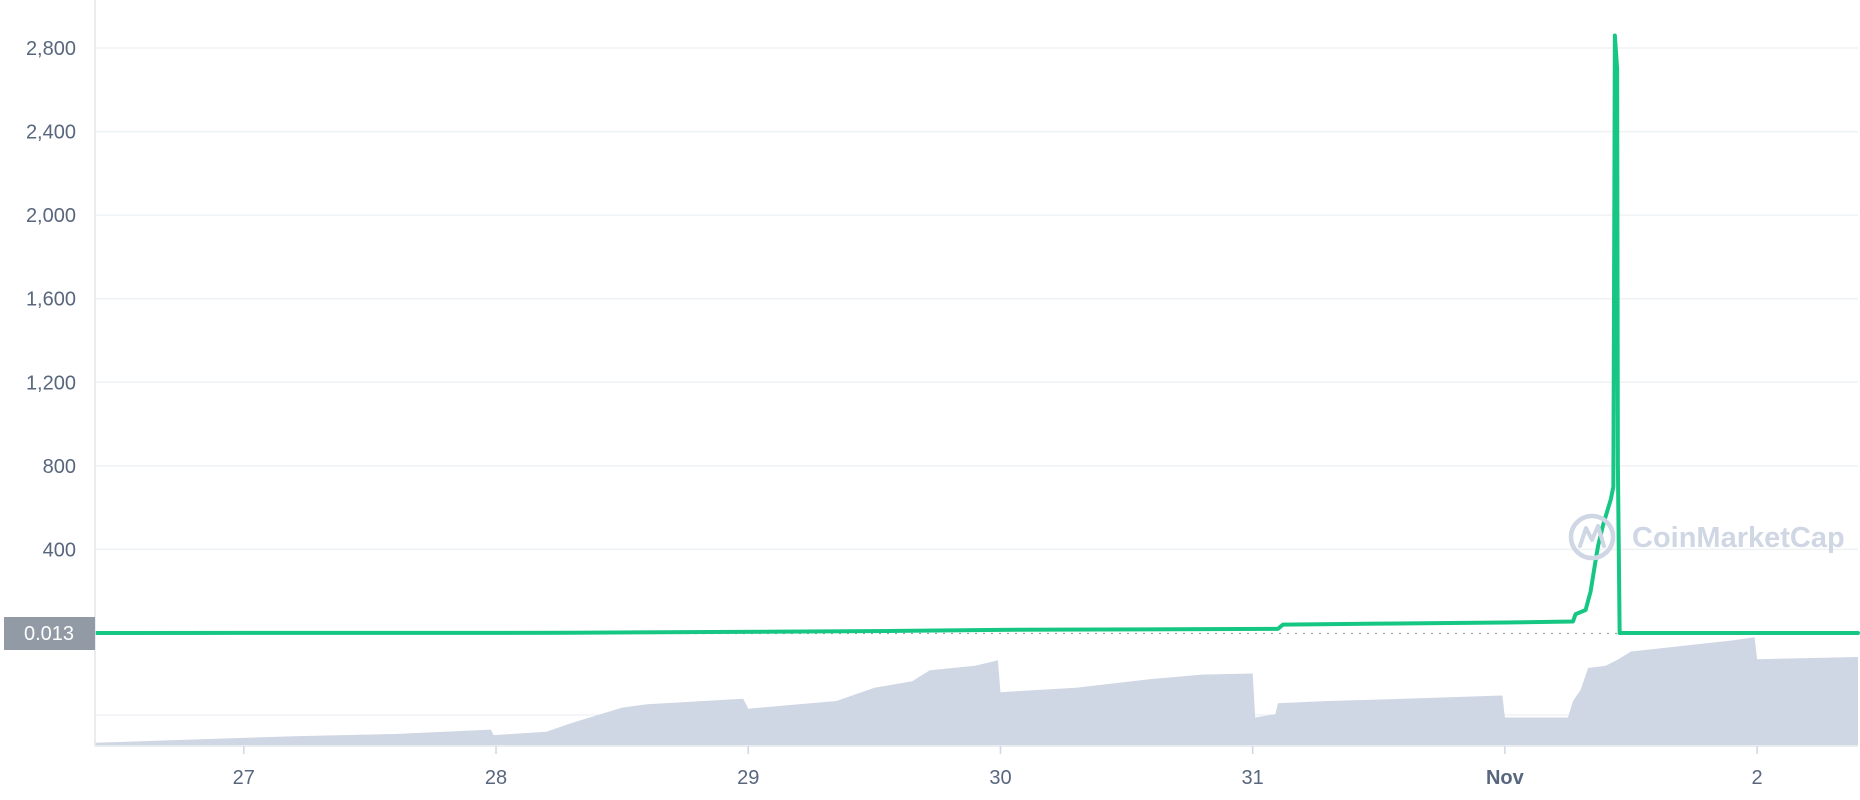  I want to click on y-tick-label: 1,200, so click(51, 383).